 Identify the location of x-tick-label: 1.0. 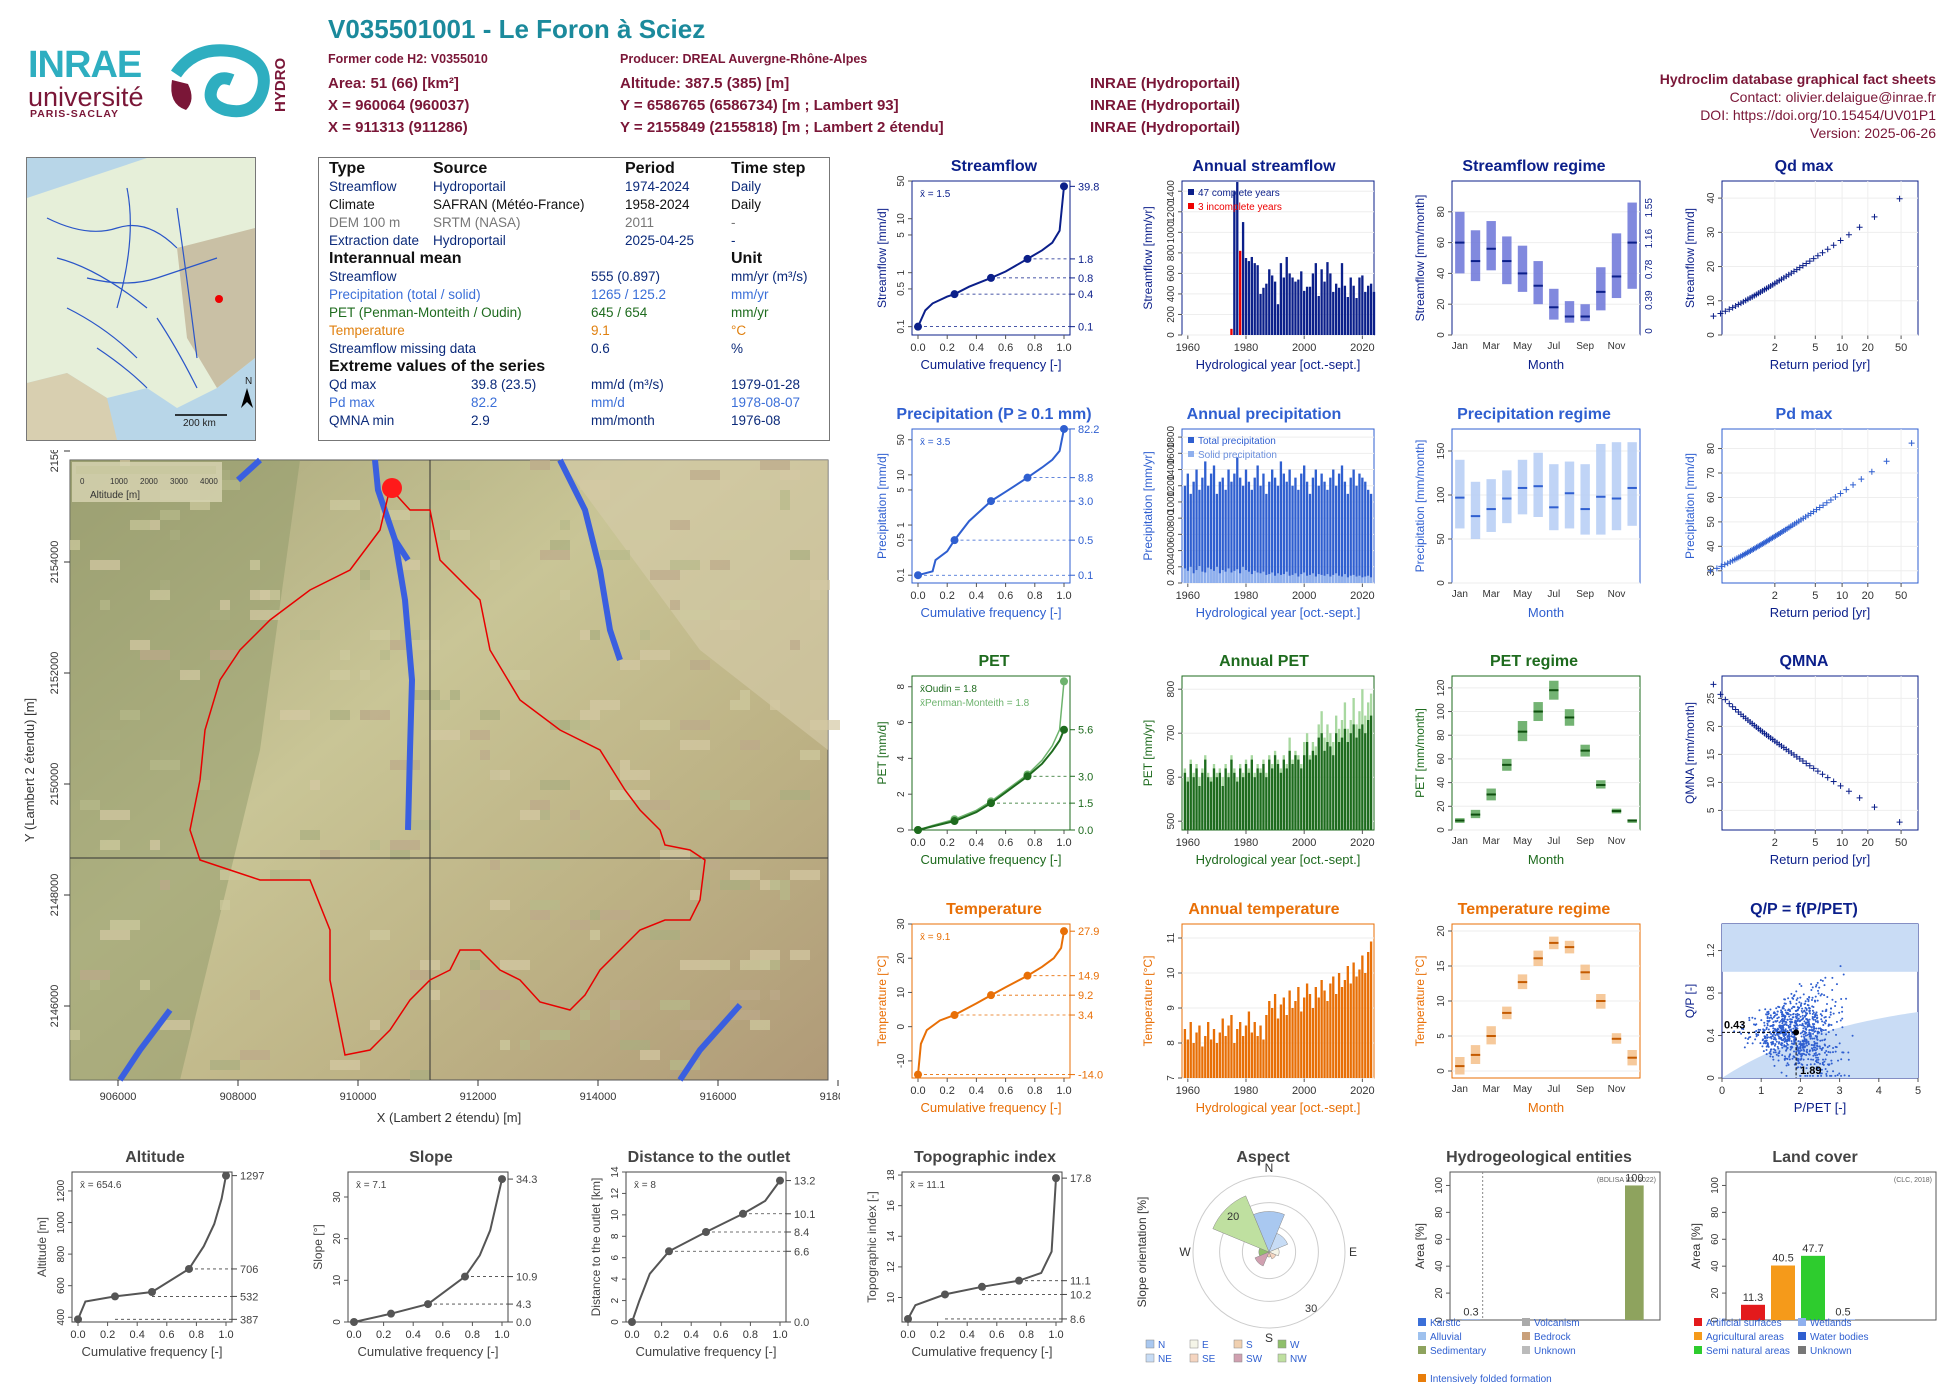
(779, 1335).